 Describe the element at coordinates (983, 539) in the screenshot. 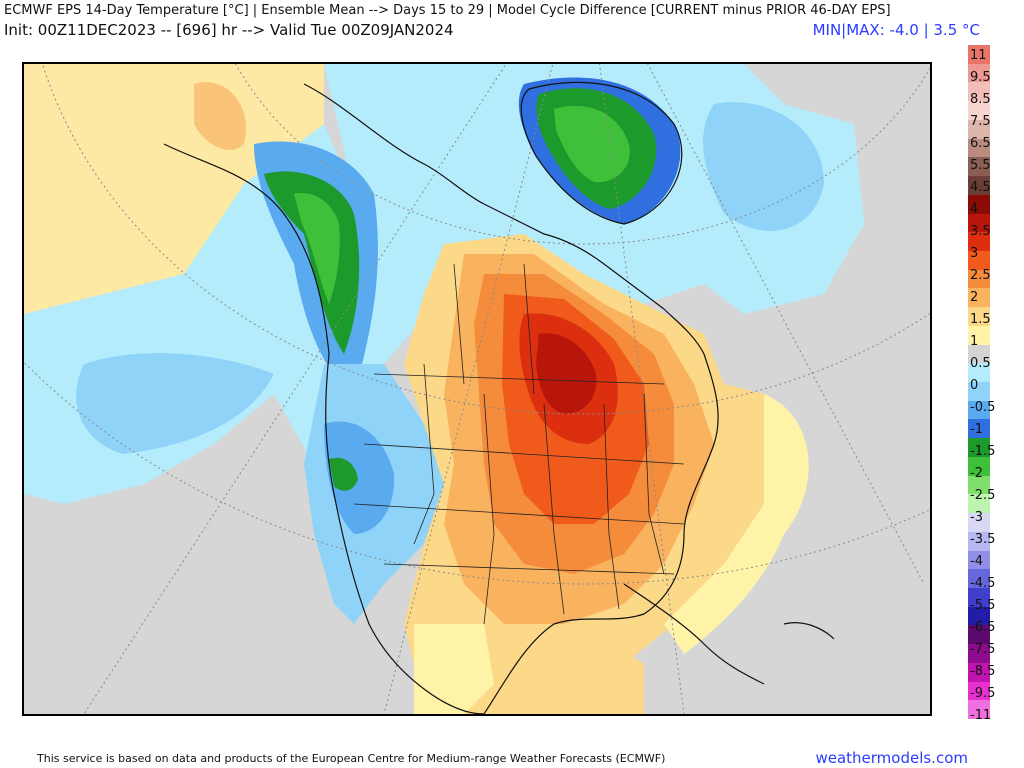

I see `legend-label: -3.5` at that location.